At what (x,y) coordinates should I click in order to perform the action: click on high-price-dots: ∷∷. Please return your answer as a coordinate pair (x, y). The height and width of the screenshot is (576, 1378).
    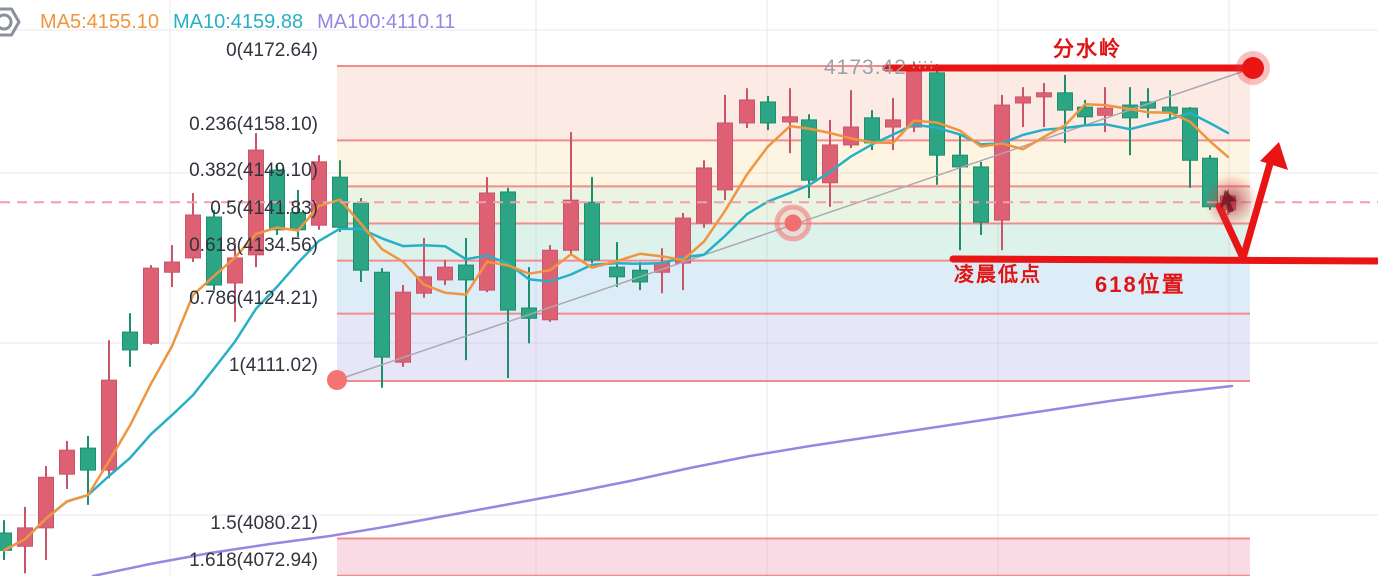
    Looking at the image, I should click on (923, 65).